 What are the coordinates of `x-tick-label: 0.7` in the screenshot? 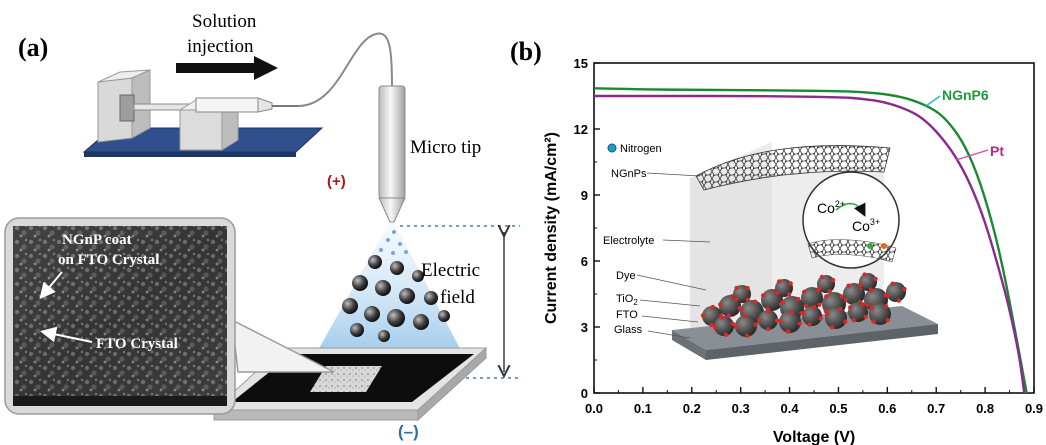 It's located at (936, 408).